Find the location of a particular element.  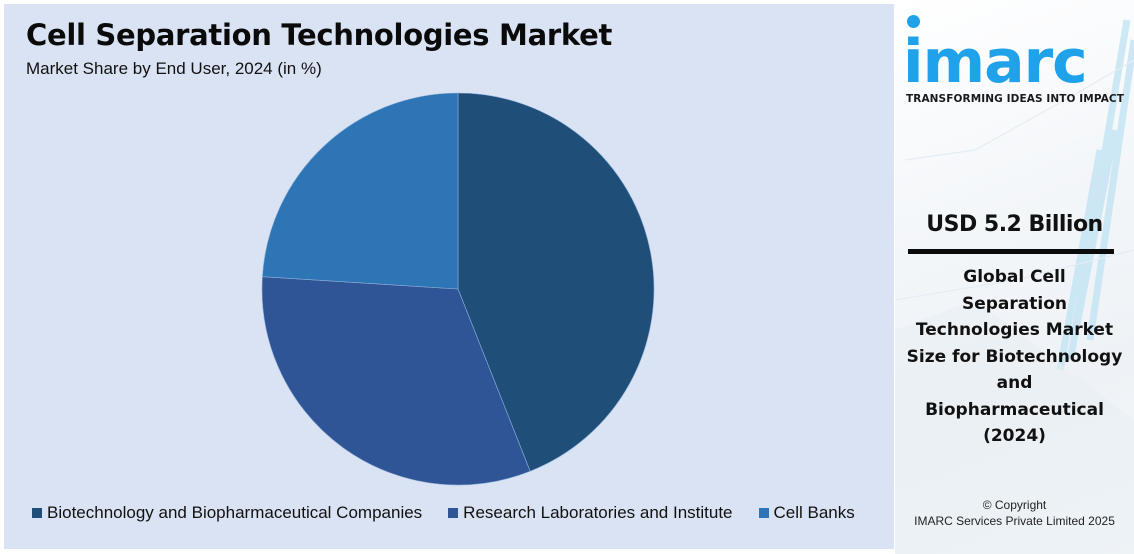

legend-item-cell-banks: Cell Banks is located at coordinates (806, 513).